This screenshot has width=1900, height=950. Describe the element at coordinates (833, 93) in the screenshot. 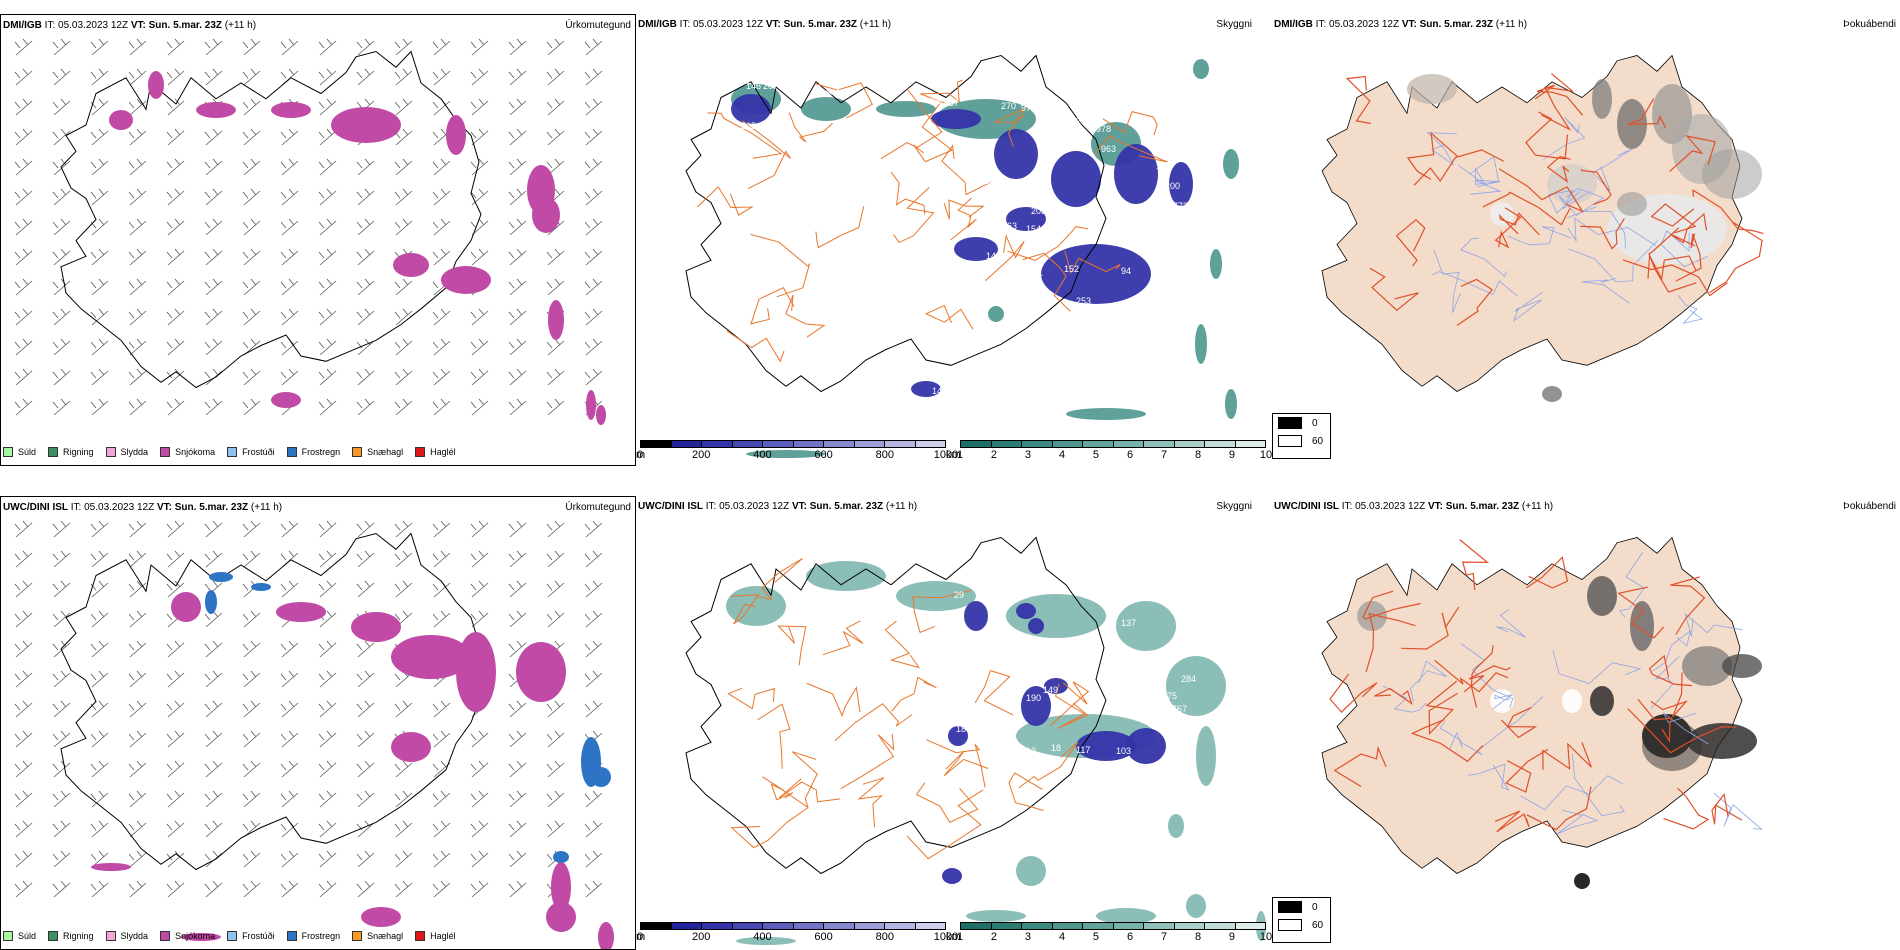

I see `ceiling-value-label: 849` at that location.